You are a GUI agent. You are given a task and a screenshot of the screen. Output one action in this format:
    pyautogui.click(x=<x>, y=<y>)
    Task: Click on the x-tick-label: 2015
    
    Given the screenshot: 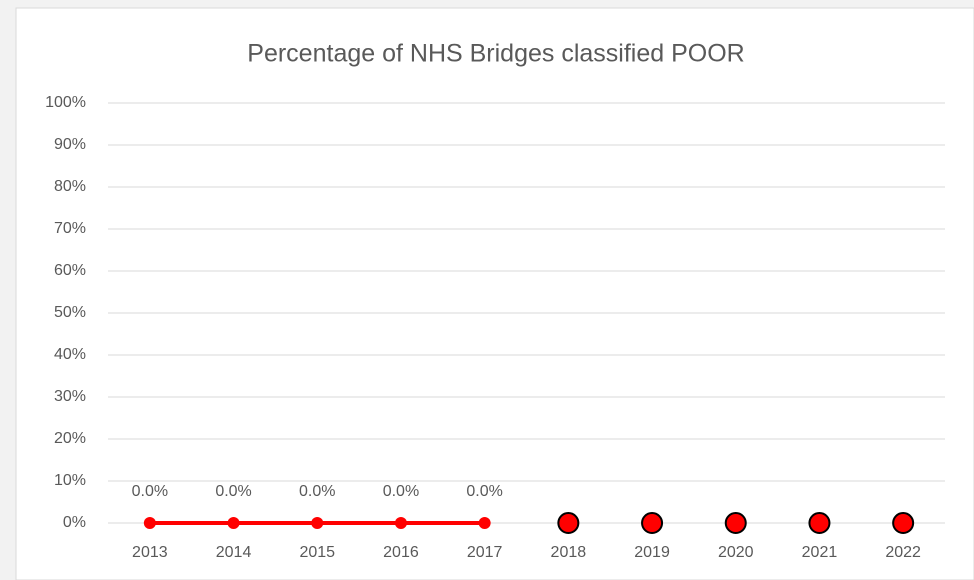 What is the action you would take?
    pyautogui.click(x=317, y=552)
    